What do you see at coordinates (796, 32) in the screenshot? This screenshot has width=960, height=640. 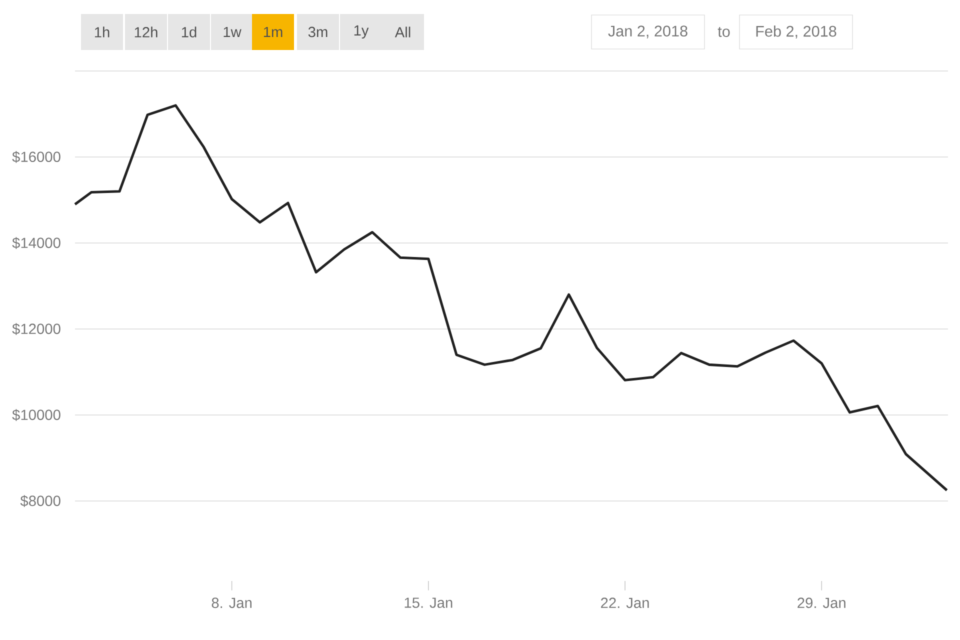 I see `text: Feb 2, 2018` at bounding box center [796, 32].